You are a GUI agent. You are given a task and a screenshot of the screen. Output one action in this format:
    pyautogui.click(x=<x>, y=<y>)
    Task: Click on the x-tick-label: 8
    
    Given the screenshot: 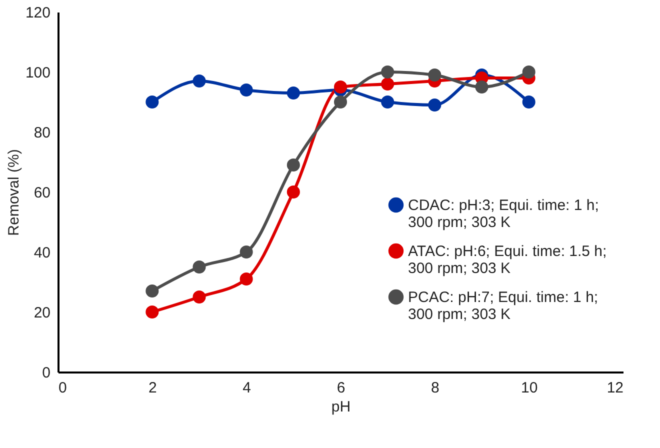 What is the action you would take?
    pyautogui.click(x=435, y=388)
    